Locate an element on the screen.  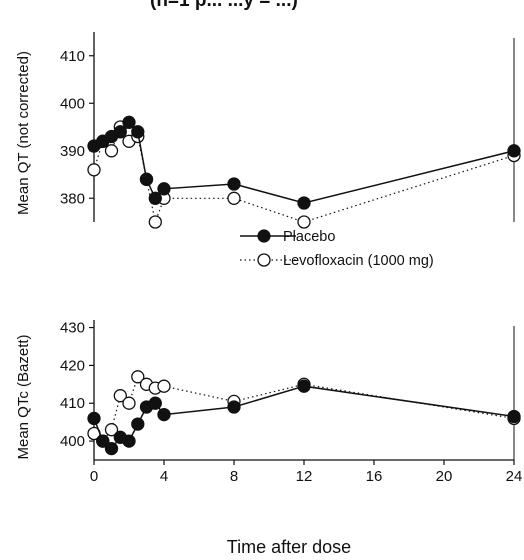
x-tick-label: 0 is located at coordinates (94, 476).